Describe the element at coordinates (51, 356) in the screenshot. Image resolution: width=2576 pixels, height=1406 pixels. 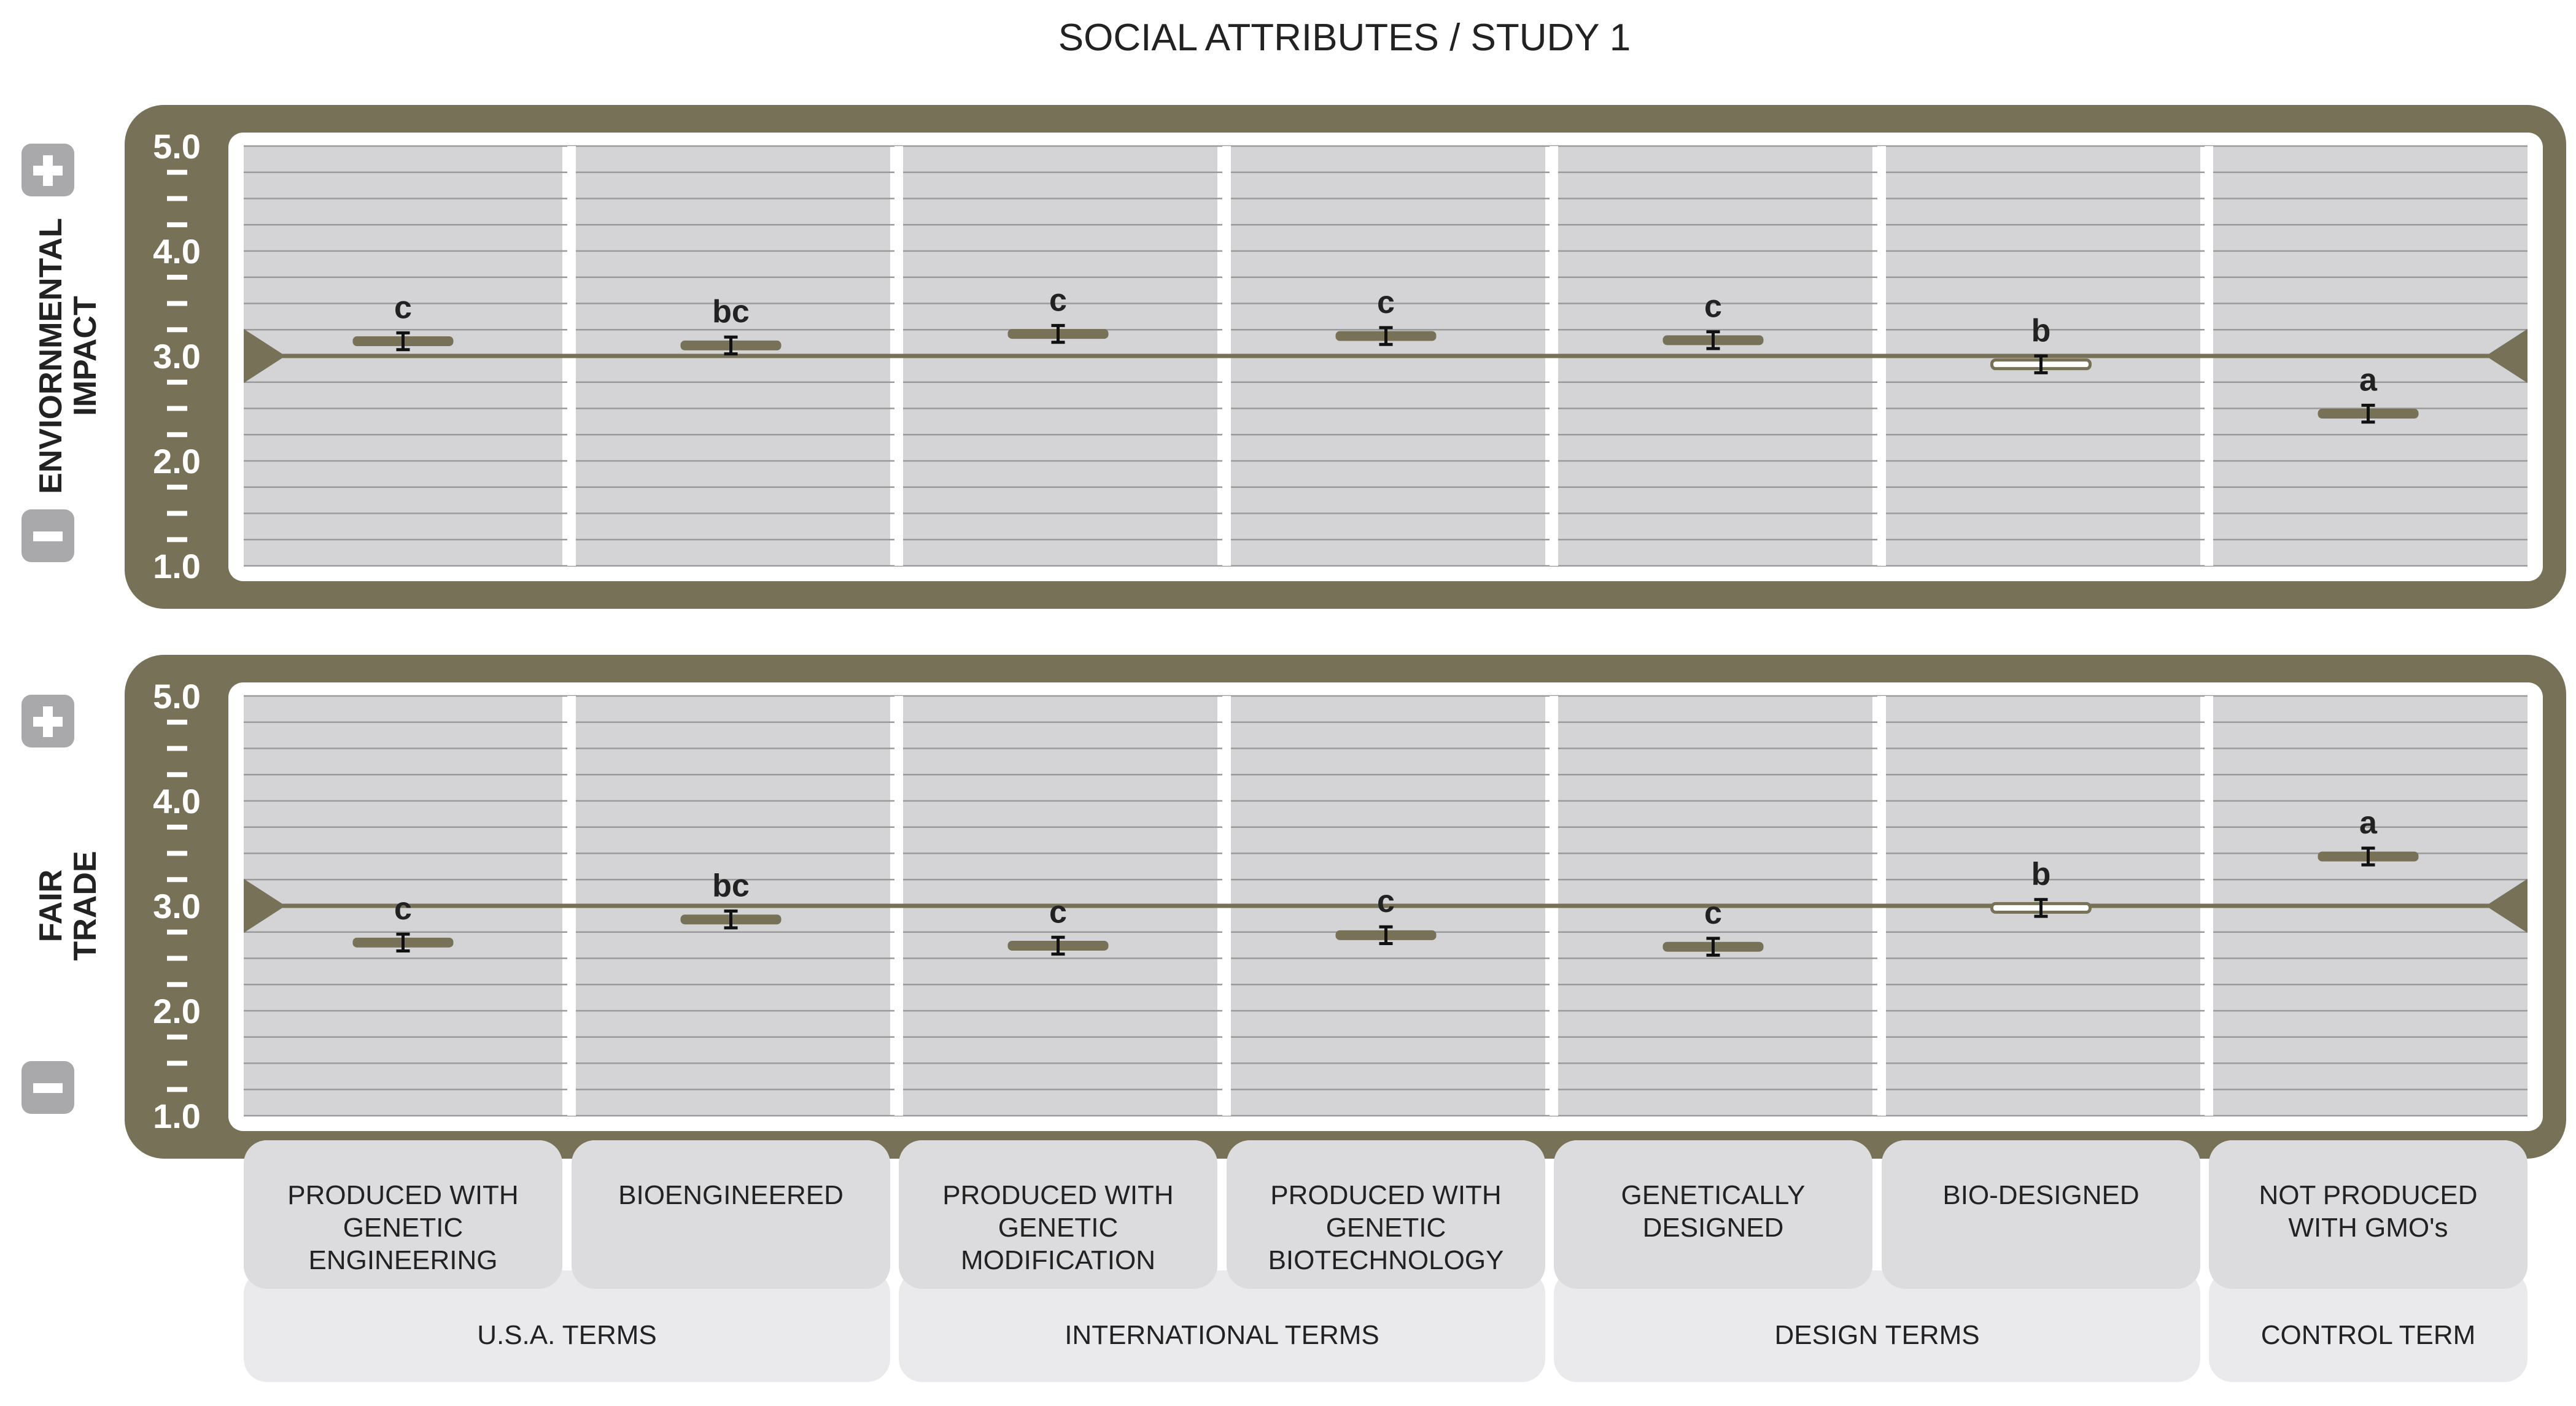
I see `y-axis-label: ENVIORNMENTAL` at that location.